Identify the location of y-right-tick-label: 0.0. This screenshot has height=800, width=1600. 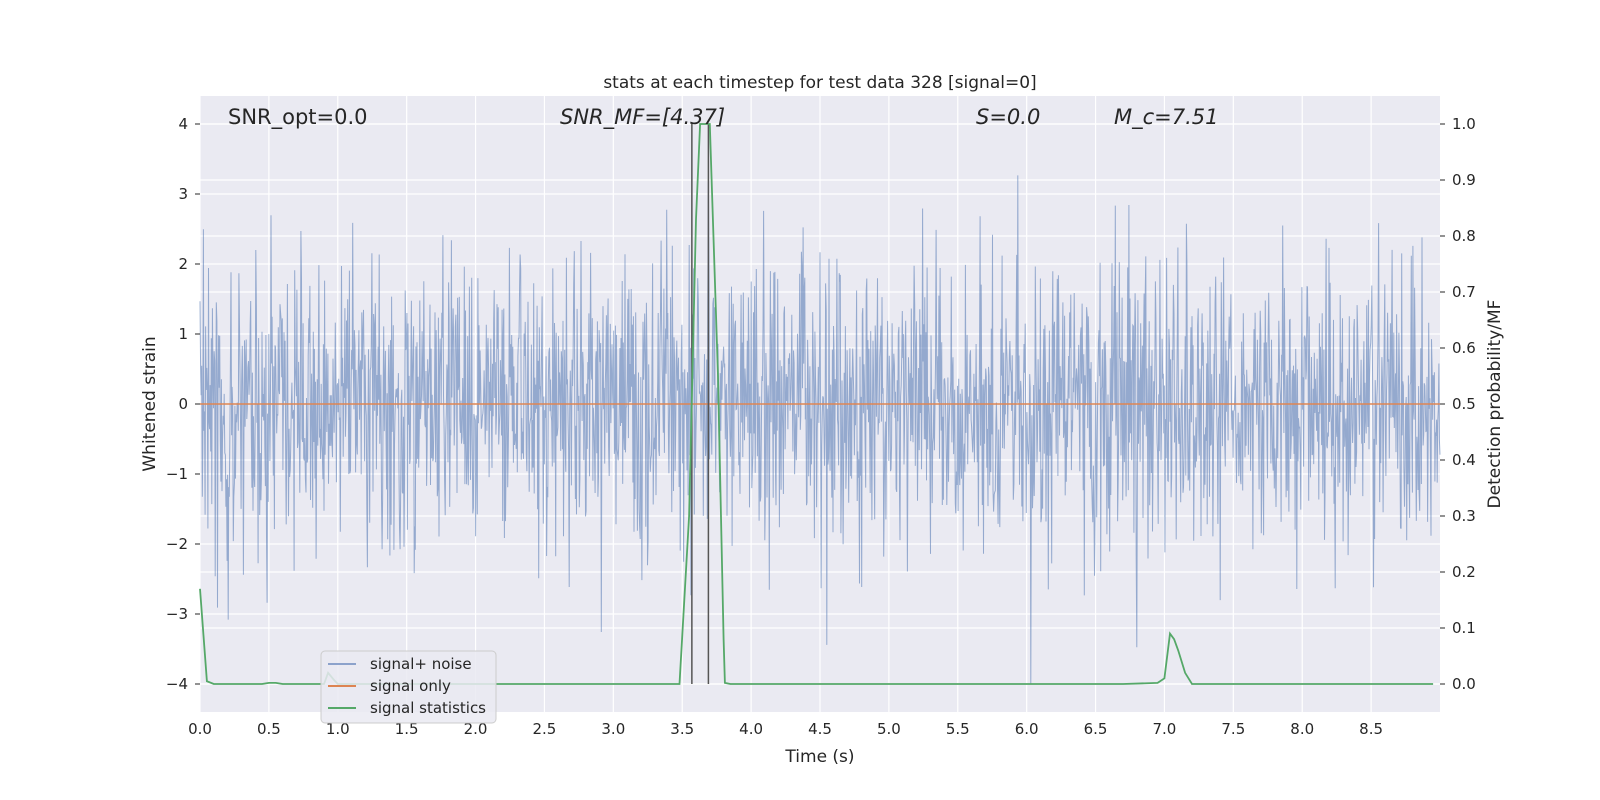
(1464, 684).